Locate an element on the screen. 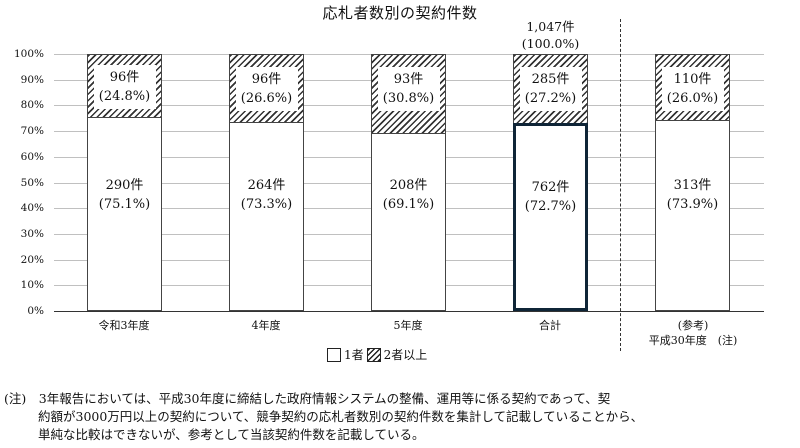 The height and width of the screenshot is (448, 800). single-pct: (73.3%) is located at coordinates (266, 204).